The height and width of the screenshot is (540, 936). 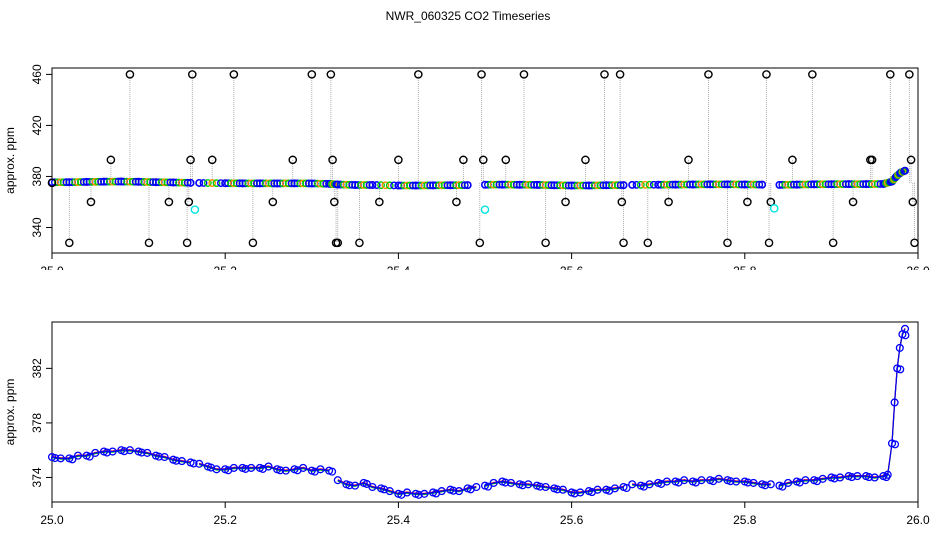 I want to click on y-tick-label: 378, so click(x=37, y=423).